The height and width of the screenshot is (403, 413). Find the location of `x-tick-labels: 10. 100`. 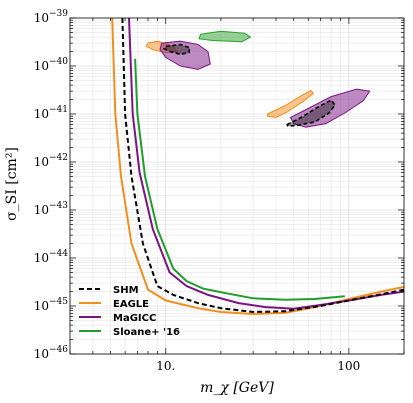

x-tick-labels: 10. 100 is located at coordinates (258, 366).